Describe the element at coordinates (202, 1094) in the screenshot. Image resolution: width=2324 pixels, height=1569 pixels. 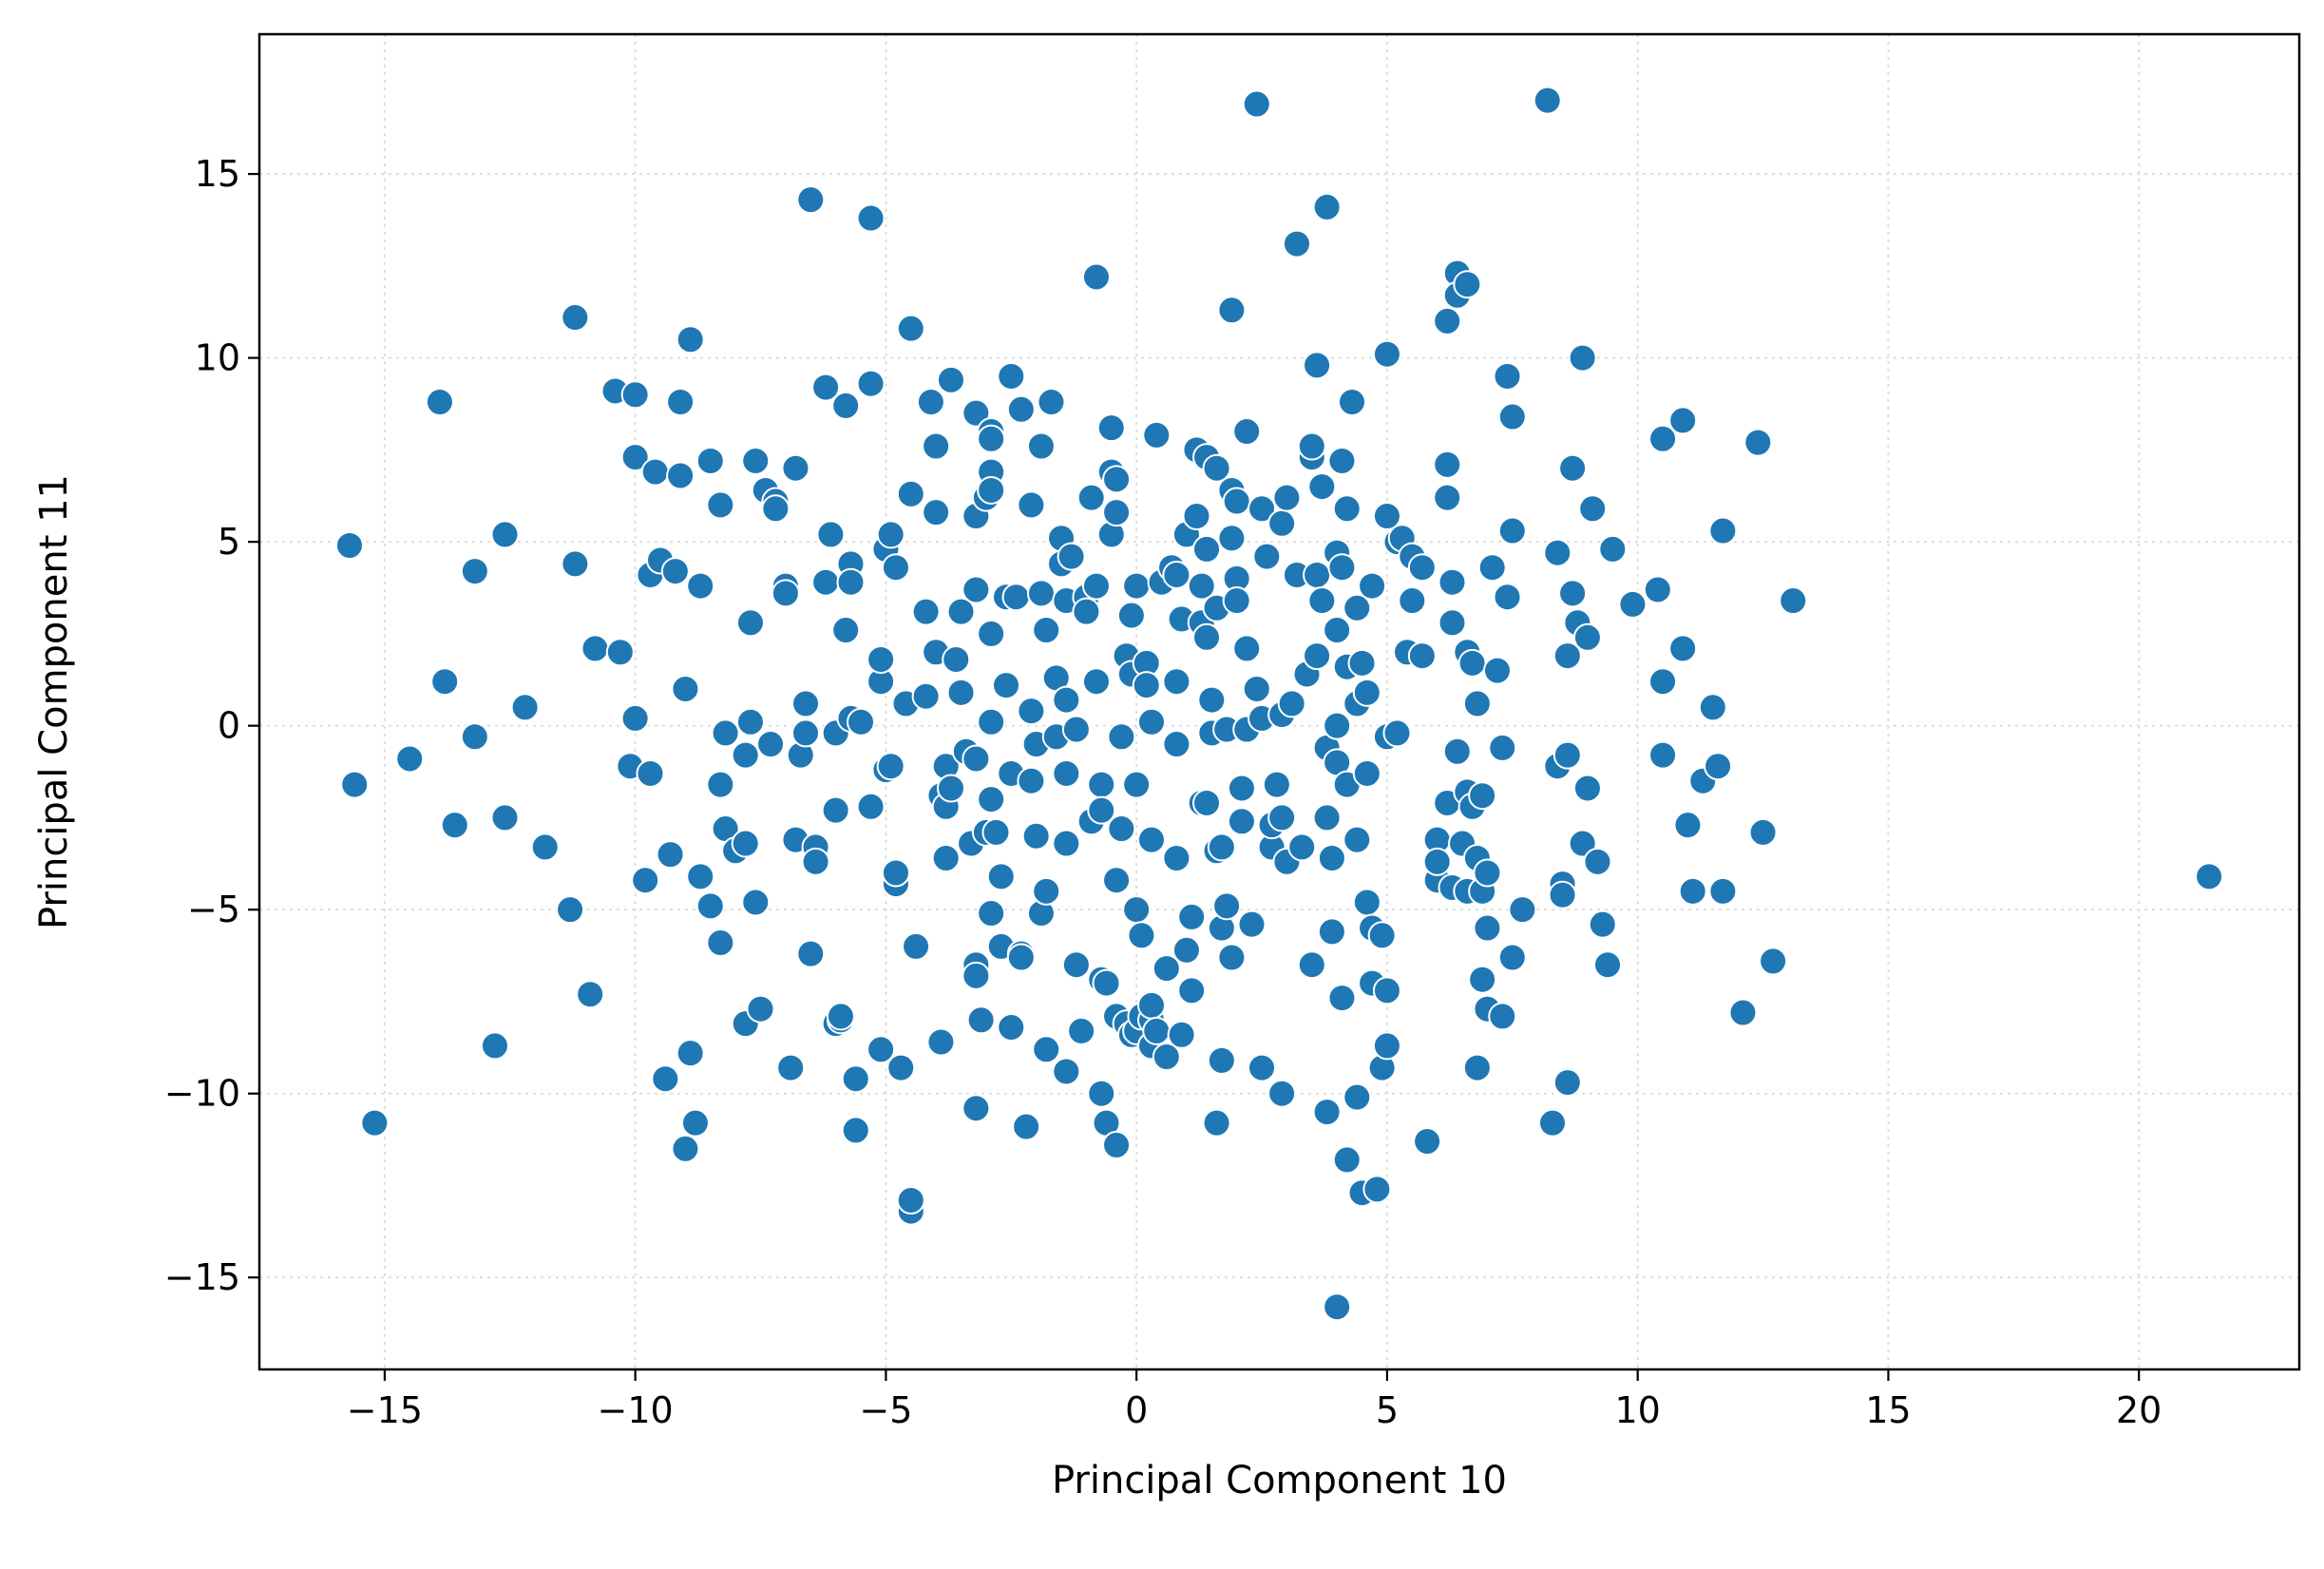
I see `y-tick-label: −10` at that location.